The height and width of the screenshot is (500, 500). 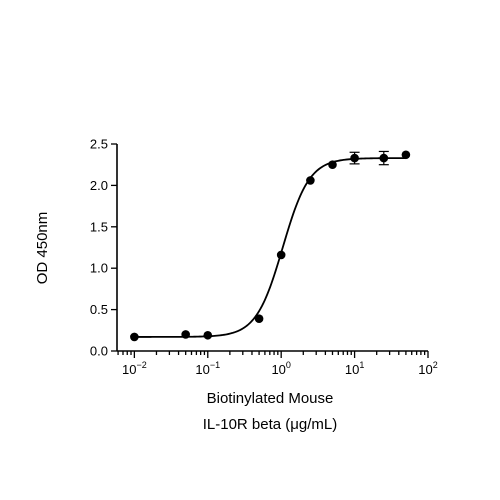 I want to click on x-axis-title-line2: IL-10R beta (μg/mL), so click(x=270, y=424).